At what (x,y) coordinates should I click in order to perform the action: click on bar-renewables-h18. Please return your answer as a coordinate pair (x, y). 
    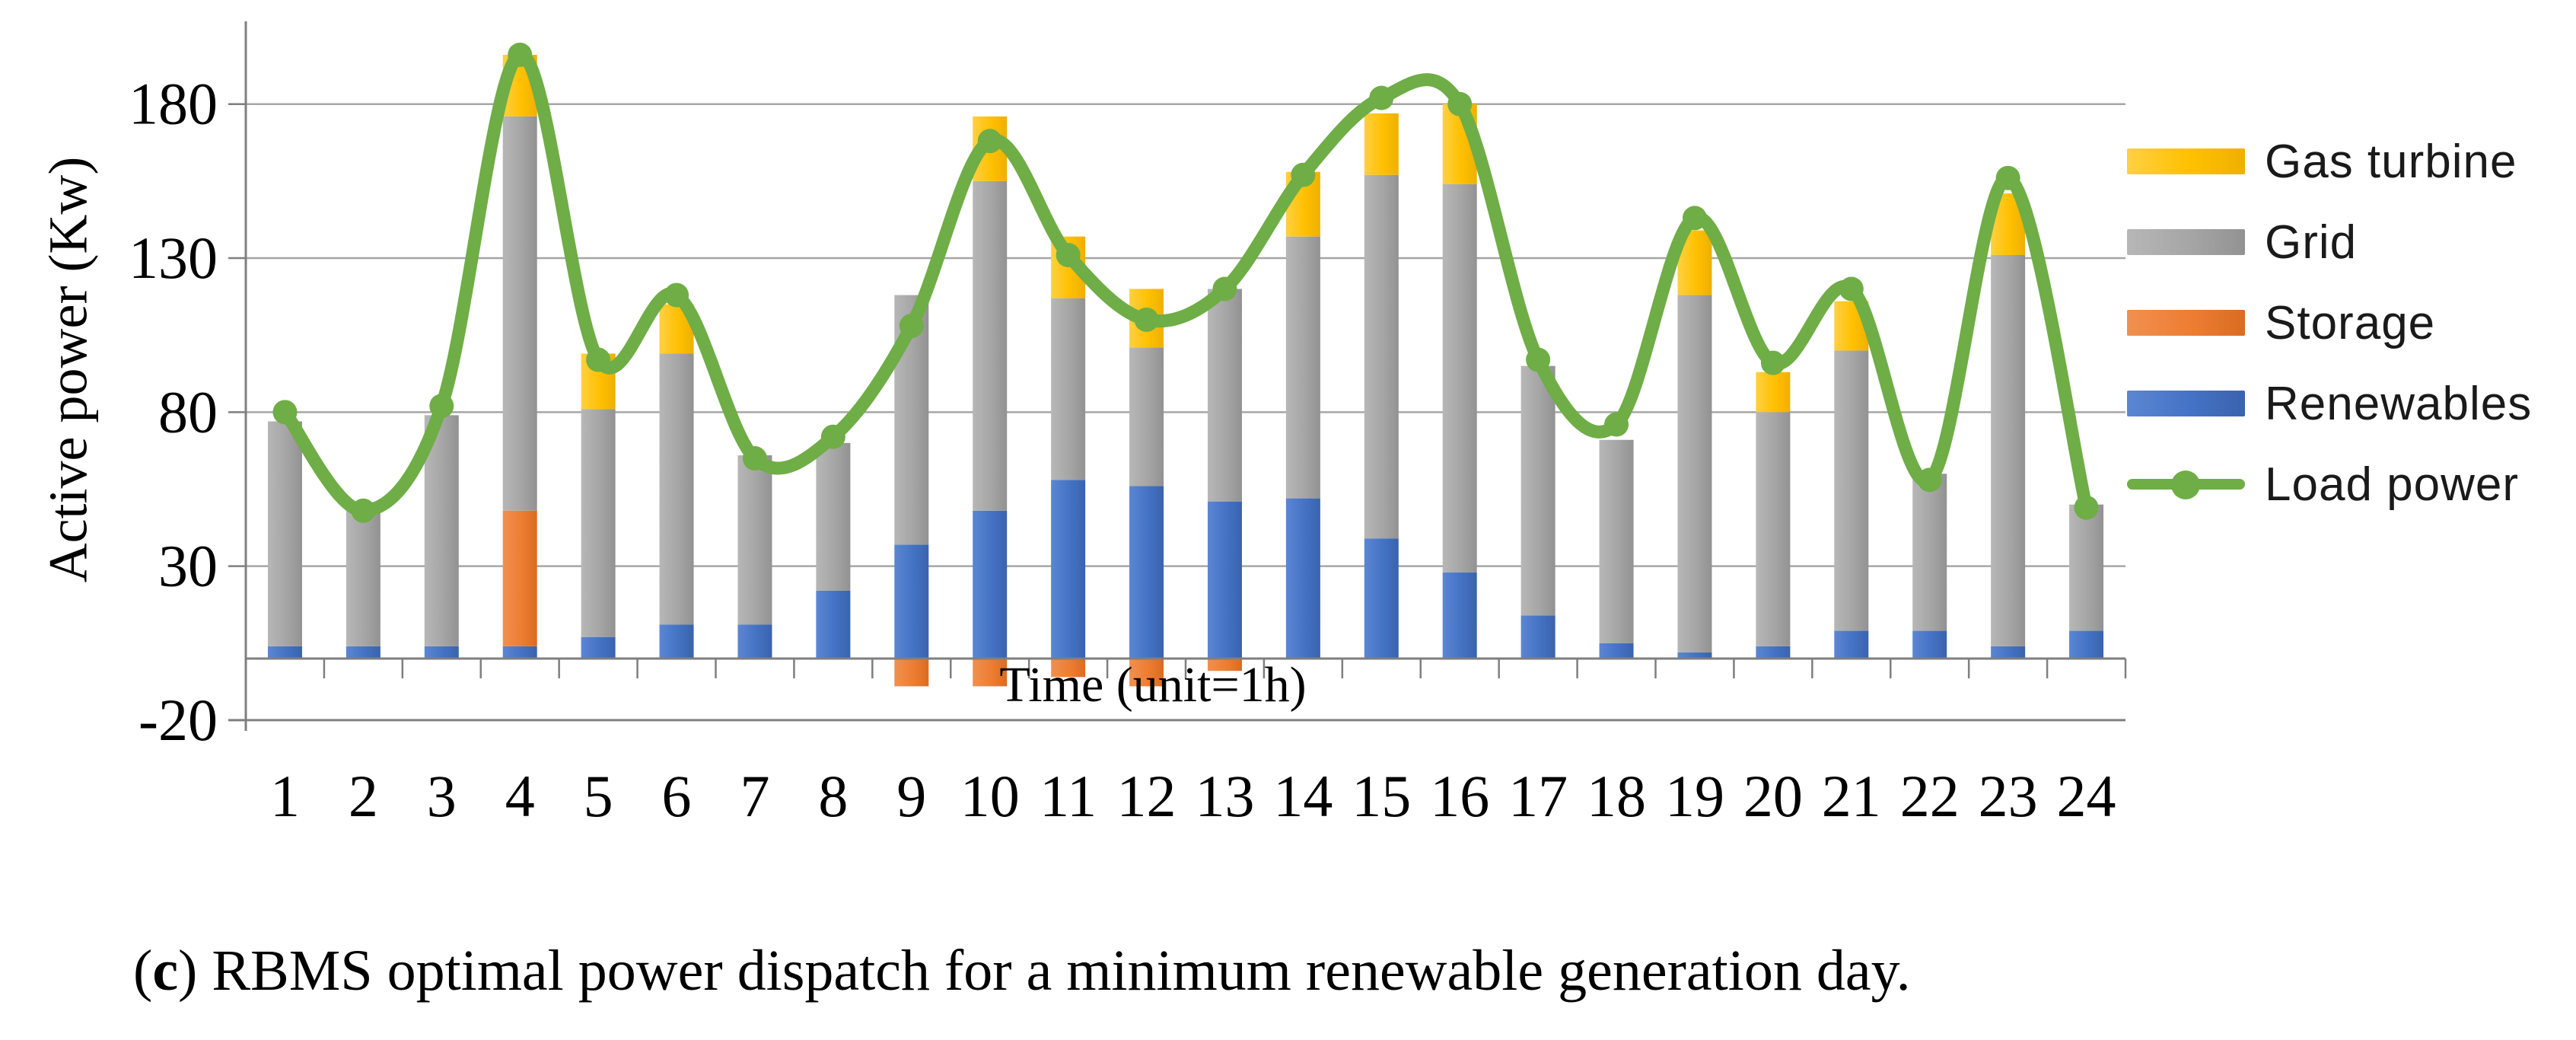
    Looking at the image, I should click on (1616, 651).